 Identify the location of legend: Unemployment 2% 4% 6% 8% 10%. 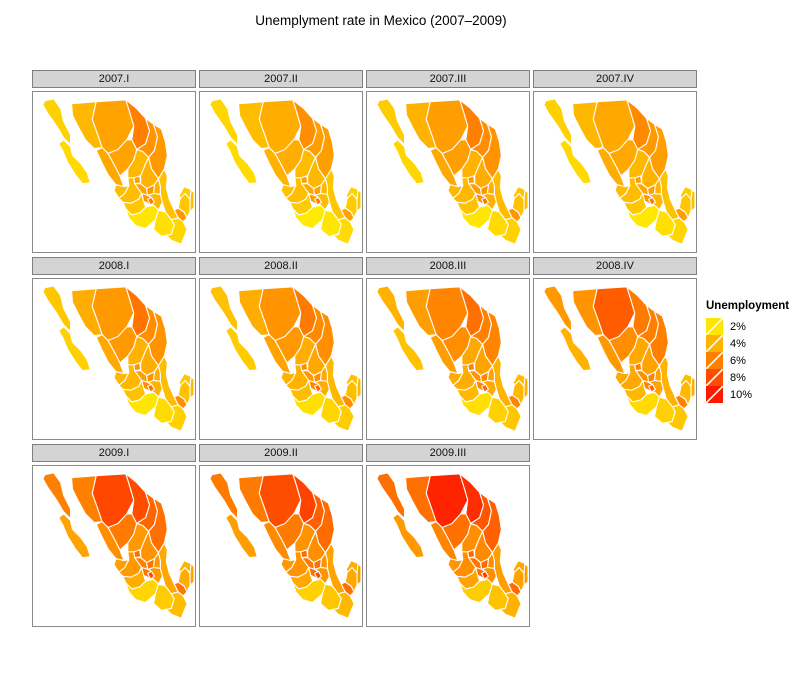
(747, 352).